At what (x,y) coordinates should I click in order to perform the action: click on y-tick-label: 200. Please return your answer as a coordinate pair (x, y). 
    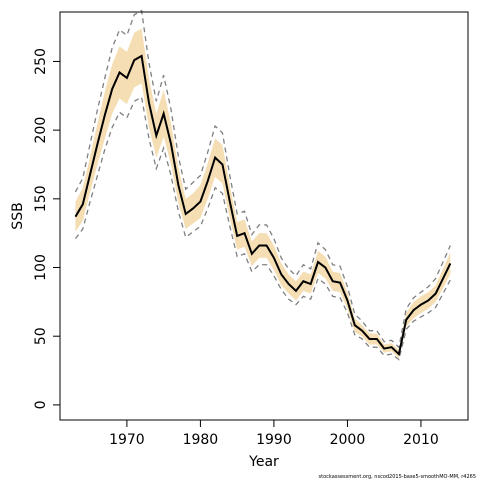
    Looking at the image, I should click on (41, 130).